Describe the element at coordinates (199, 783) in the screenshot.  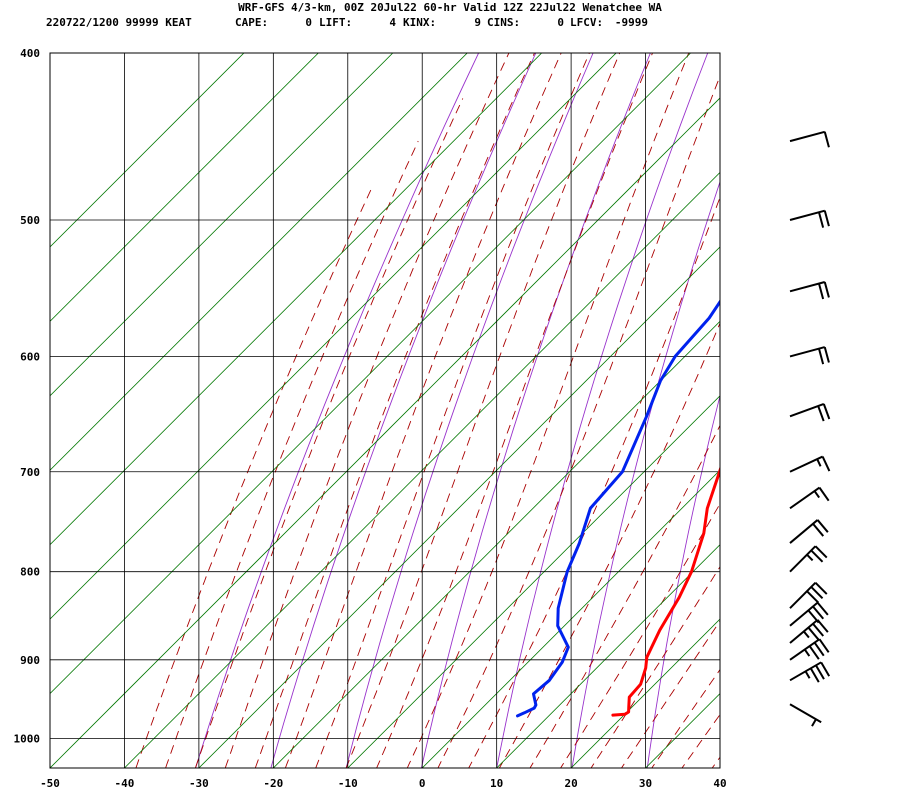
I see `x-tick-label: -30` at that location.